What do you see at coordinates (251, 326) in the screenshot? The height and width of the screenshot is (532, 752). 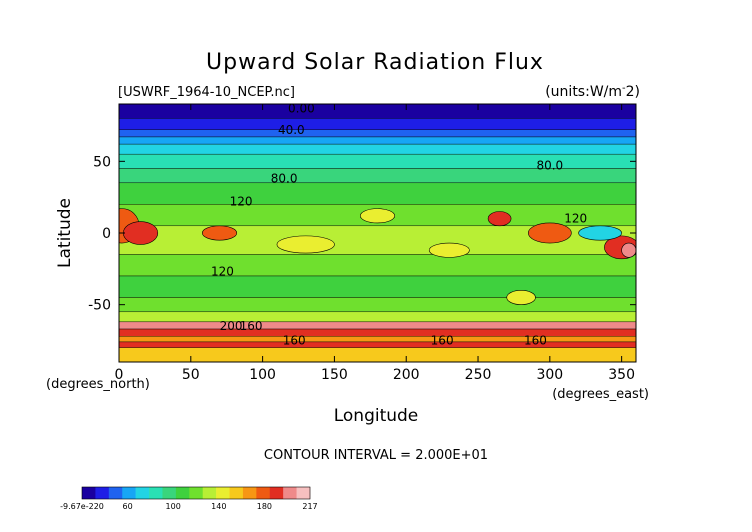 I see `contour-label-8: 160` at bounding box center [251, 326].